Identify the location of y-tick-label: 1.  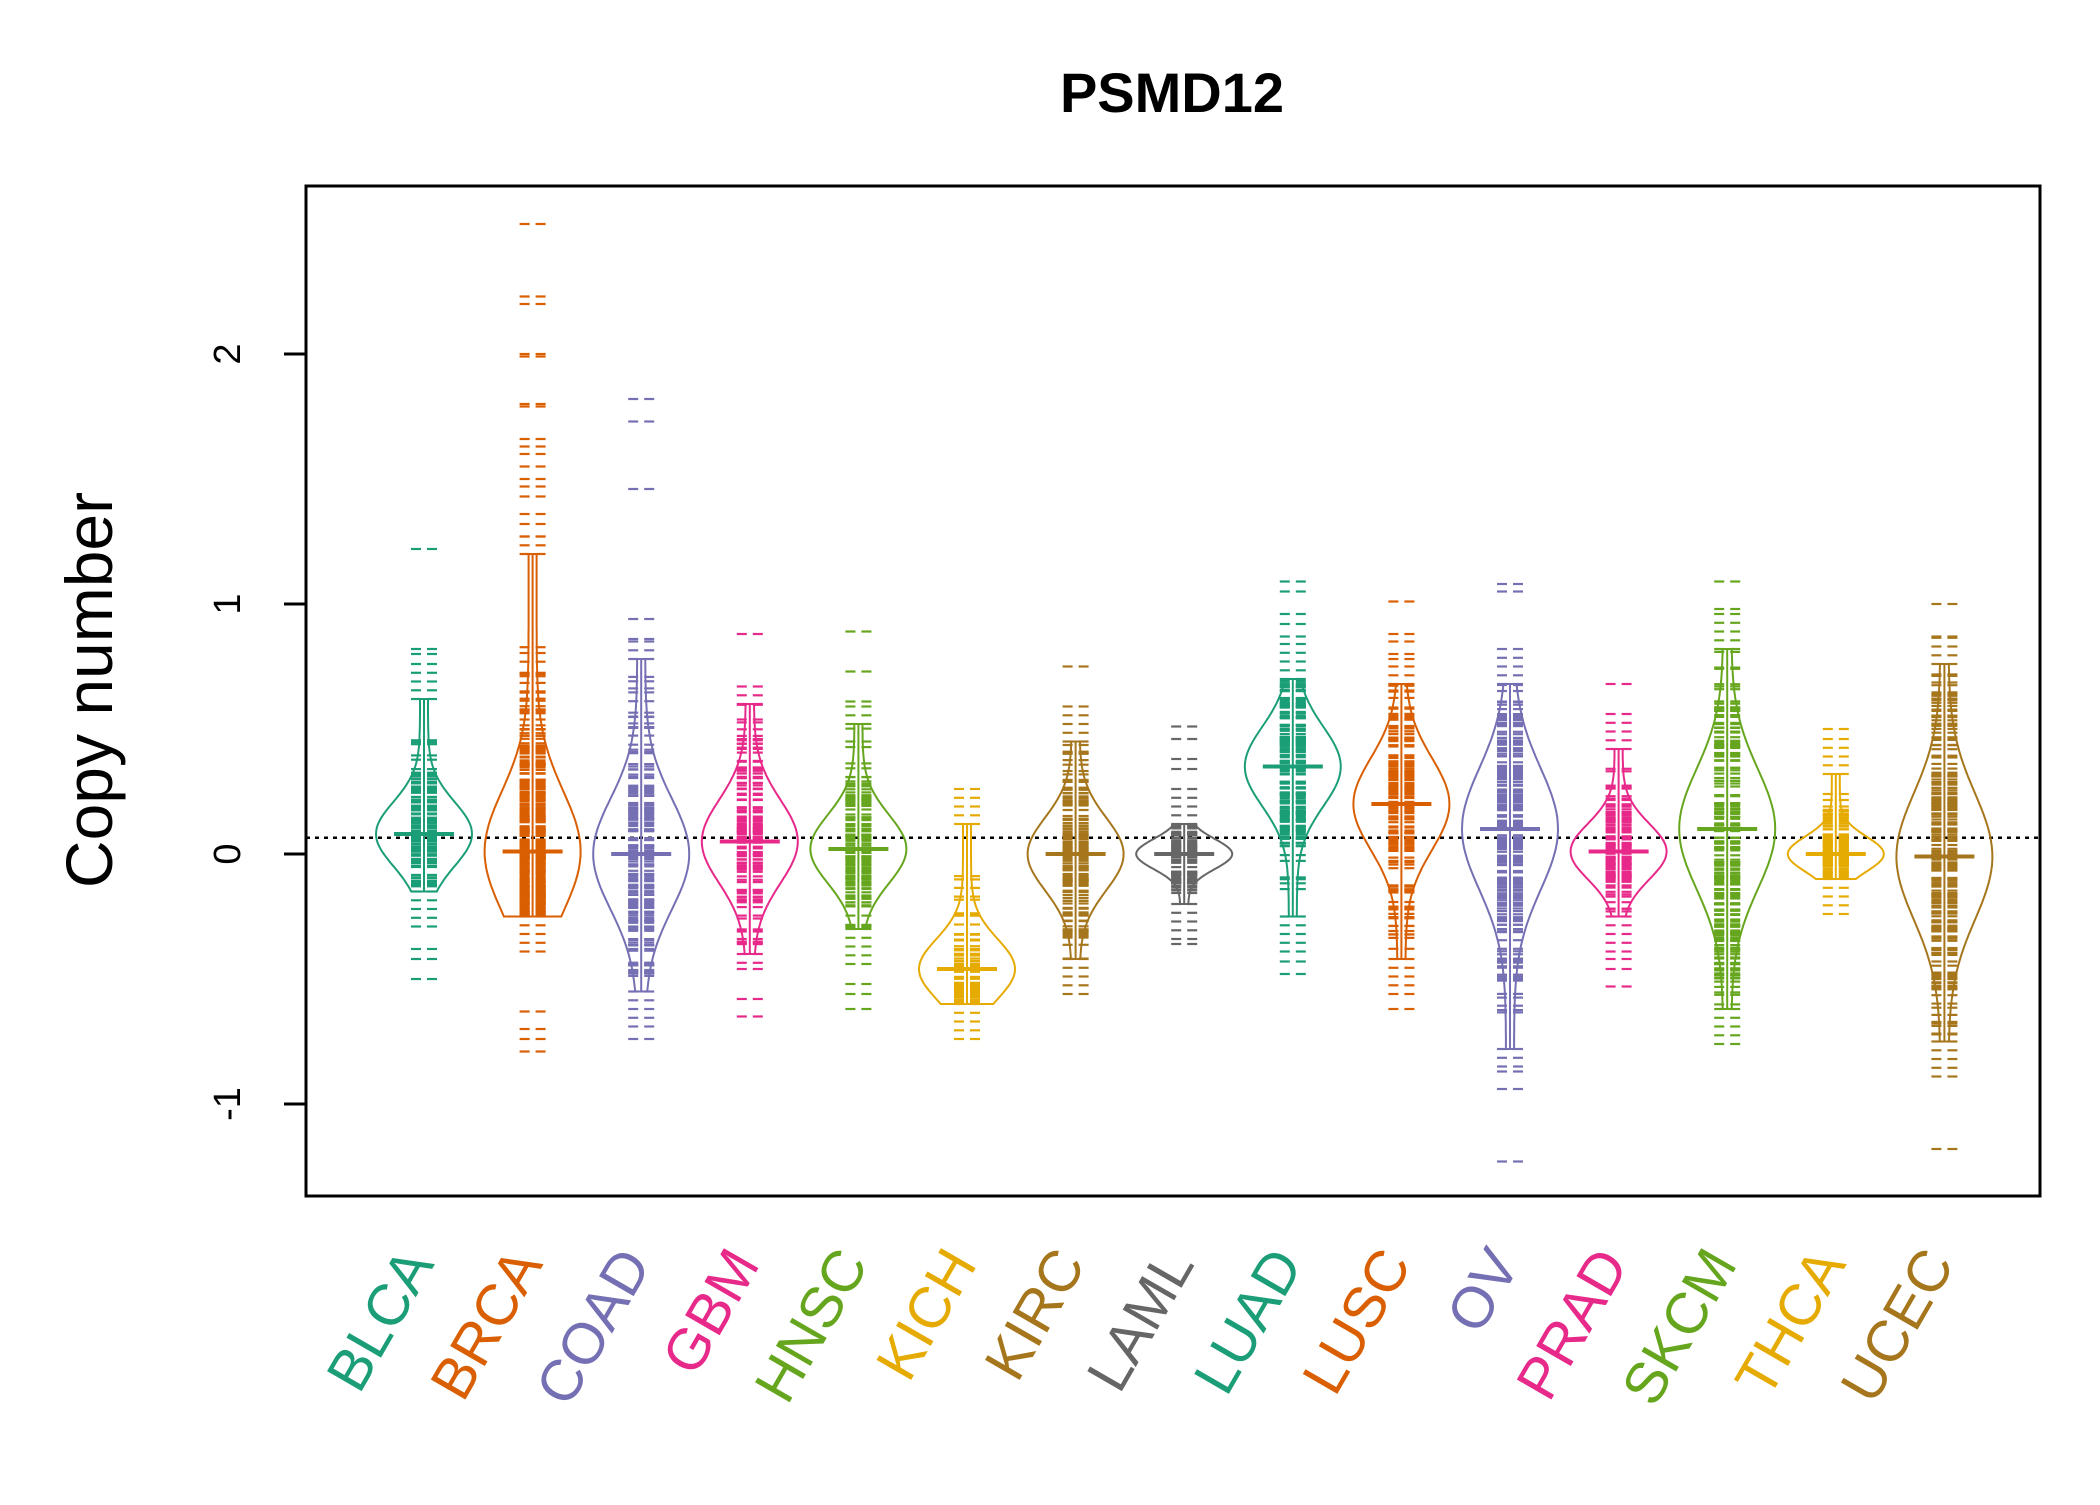
(228, 603).